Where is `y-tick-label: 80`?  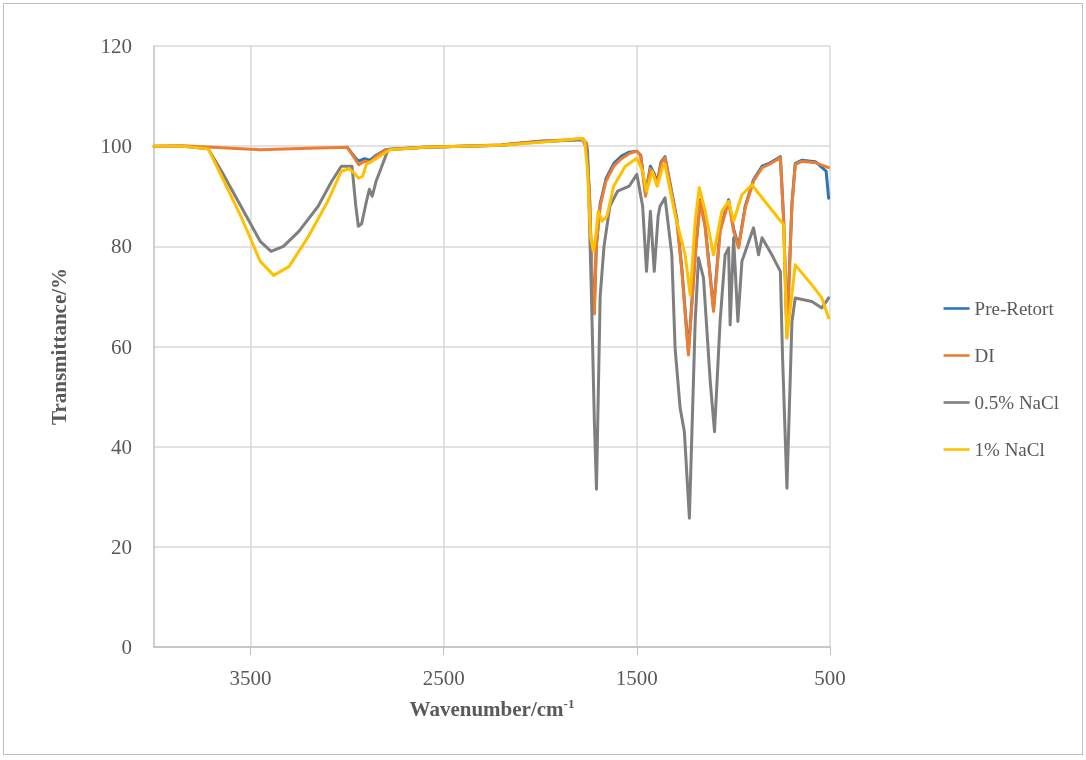
y-tick-label: 80 is located at coordinates (121, 246).